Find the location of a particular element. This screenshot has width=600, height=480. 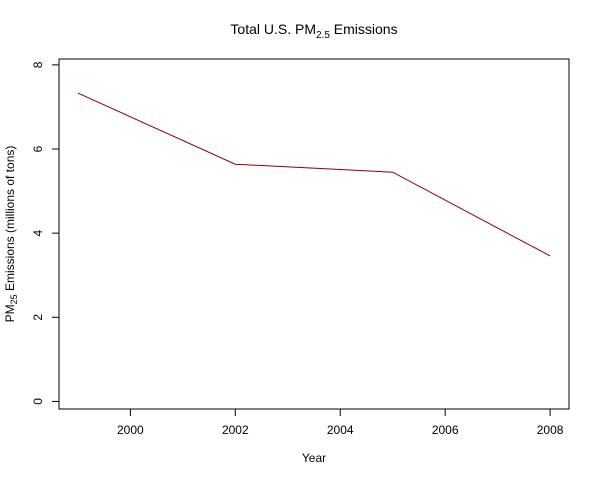

x-axis-label: Year is located at coordinates (314, 458).